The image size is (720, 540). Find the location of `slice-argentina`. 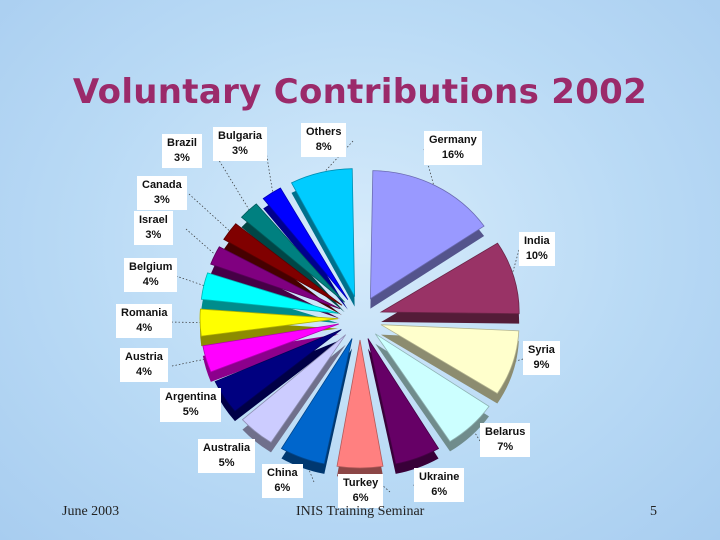

slice-argentina is located at coordinates (278, 370).